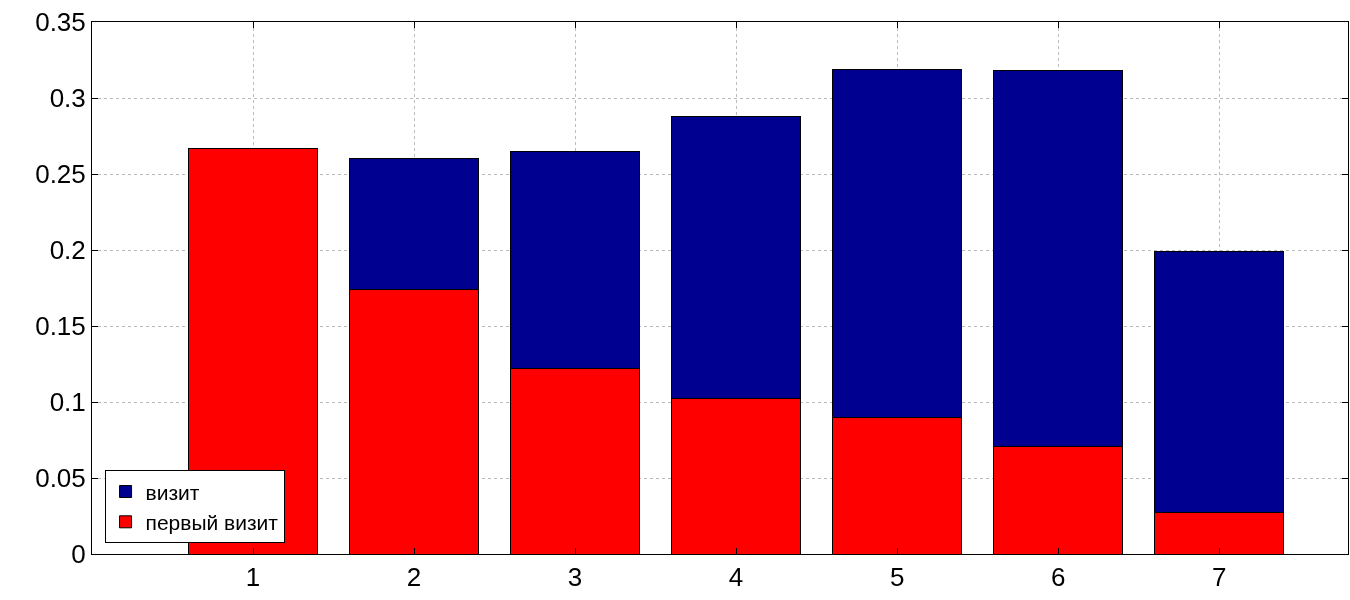 The width and height of the screenshot is (1350, 600). Describe the element at coordinates (67, 250) in the screenshot. I see `y-tick-label: 0.2` at that location.